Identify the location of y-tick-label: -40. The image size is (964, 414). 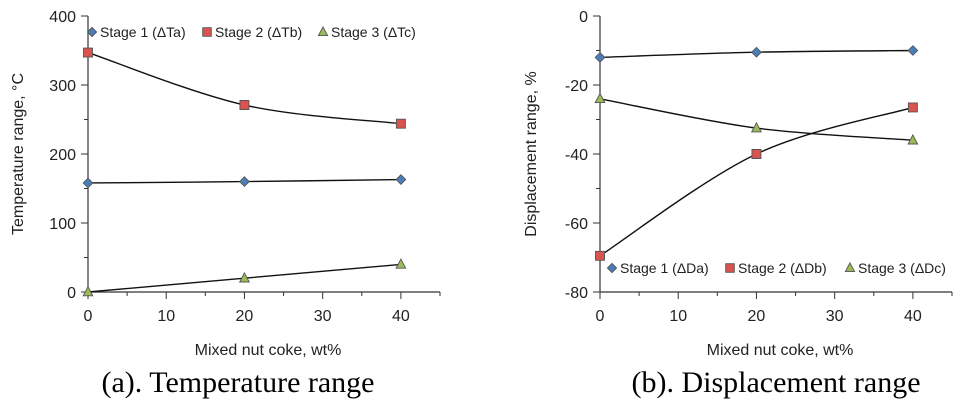
(576, 155).